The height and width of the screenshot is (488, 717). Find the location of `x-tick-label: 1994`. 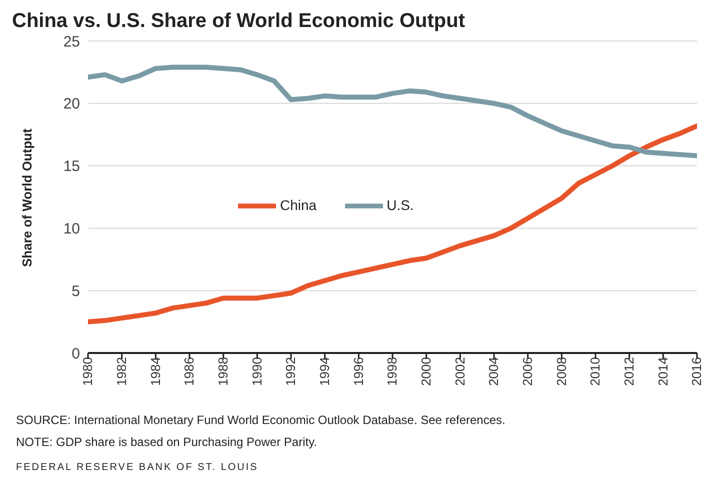

x-tick-label: 1994 is located at coordinates (324, 371).